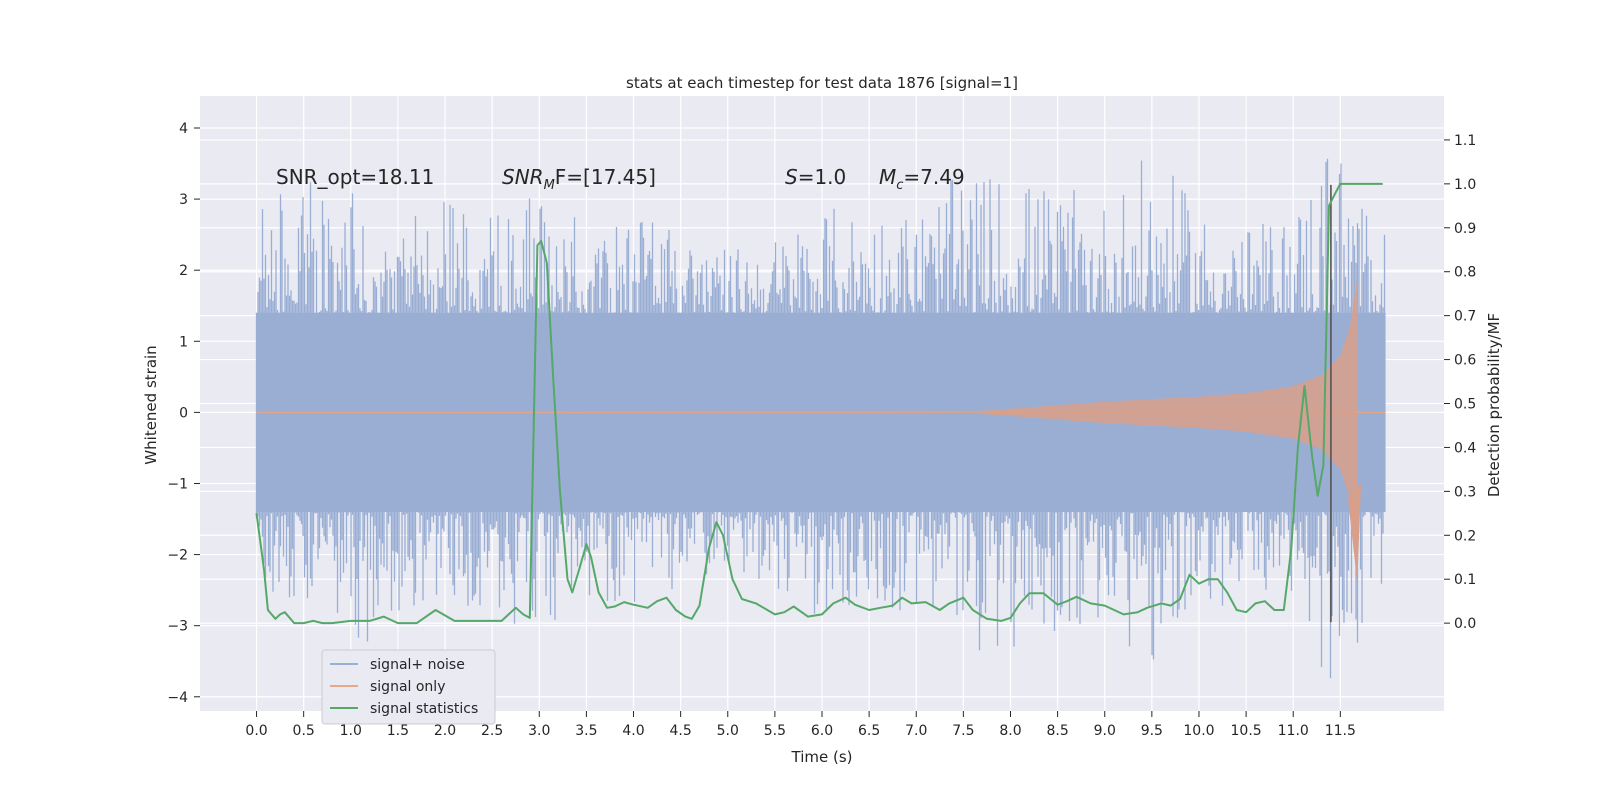 The image size is (1600, 800). Describe the element at coordinates (417, 665) in the screenshot. I see `legend-label-noise: signal+ noise` at that location.